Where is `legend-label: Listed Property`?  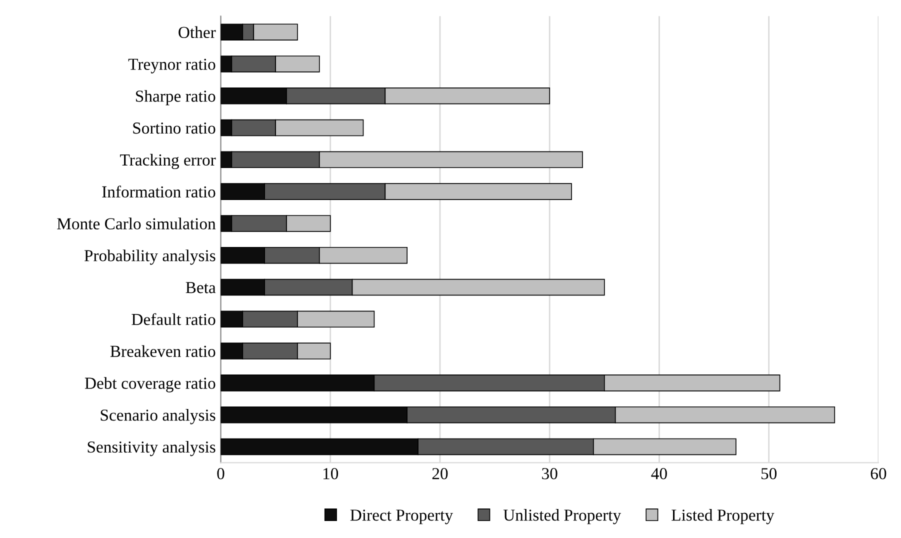 legend-label: Listed Property is located at coordinates (723, 516).